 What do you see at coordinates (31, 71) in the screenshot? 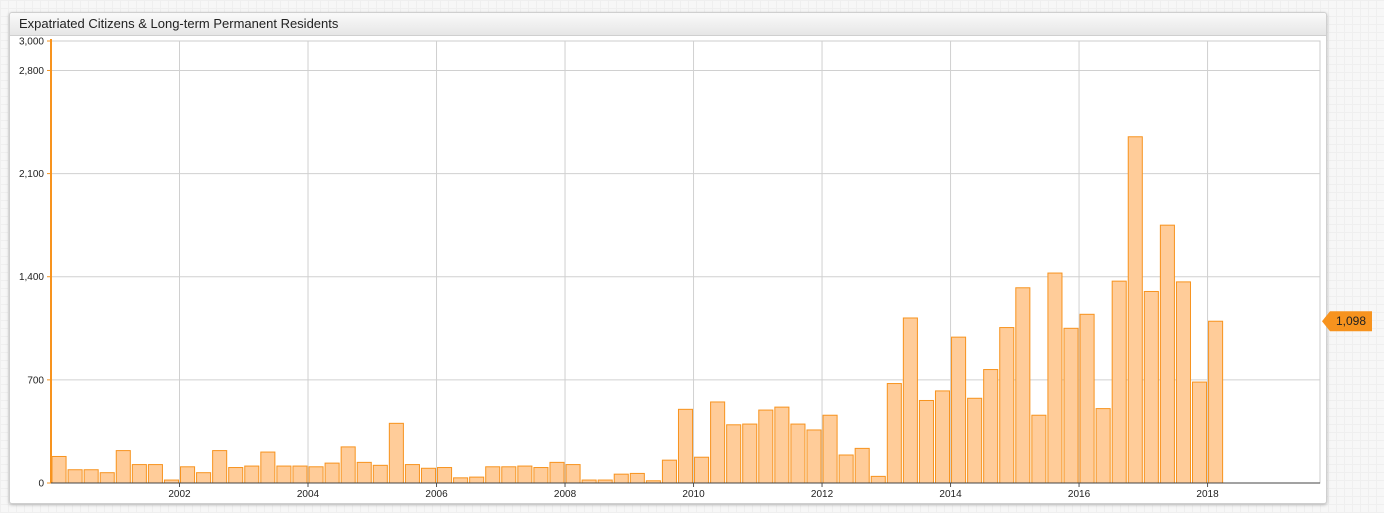
I see `y-tick-label: 2,800` at bounding box center [31, 71].